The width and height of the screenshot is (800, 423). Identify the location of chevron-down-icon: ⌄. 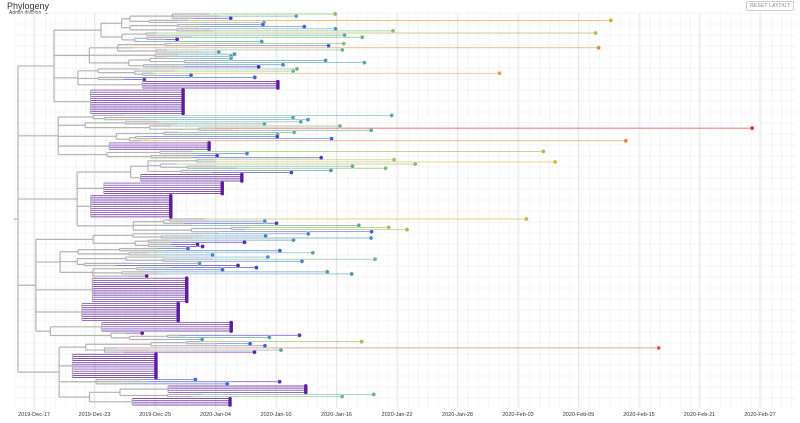
(47, 12).